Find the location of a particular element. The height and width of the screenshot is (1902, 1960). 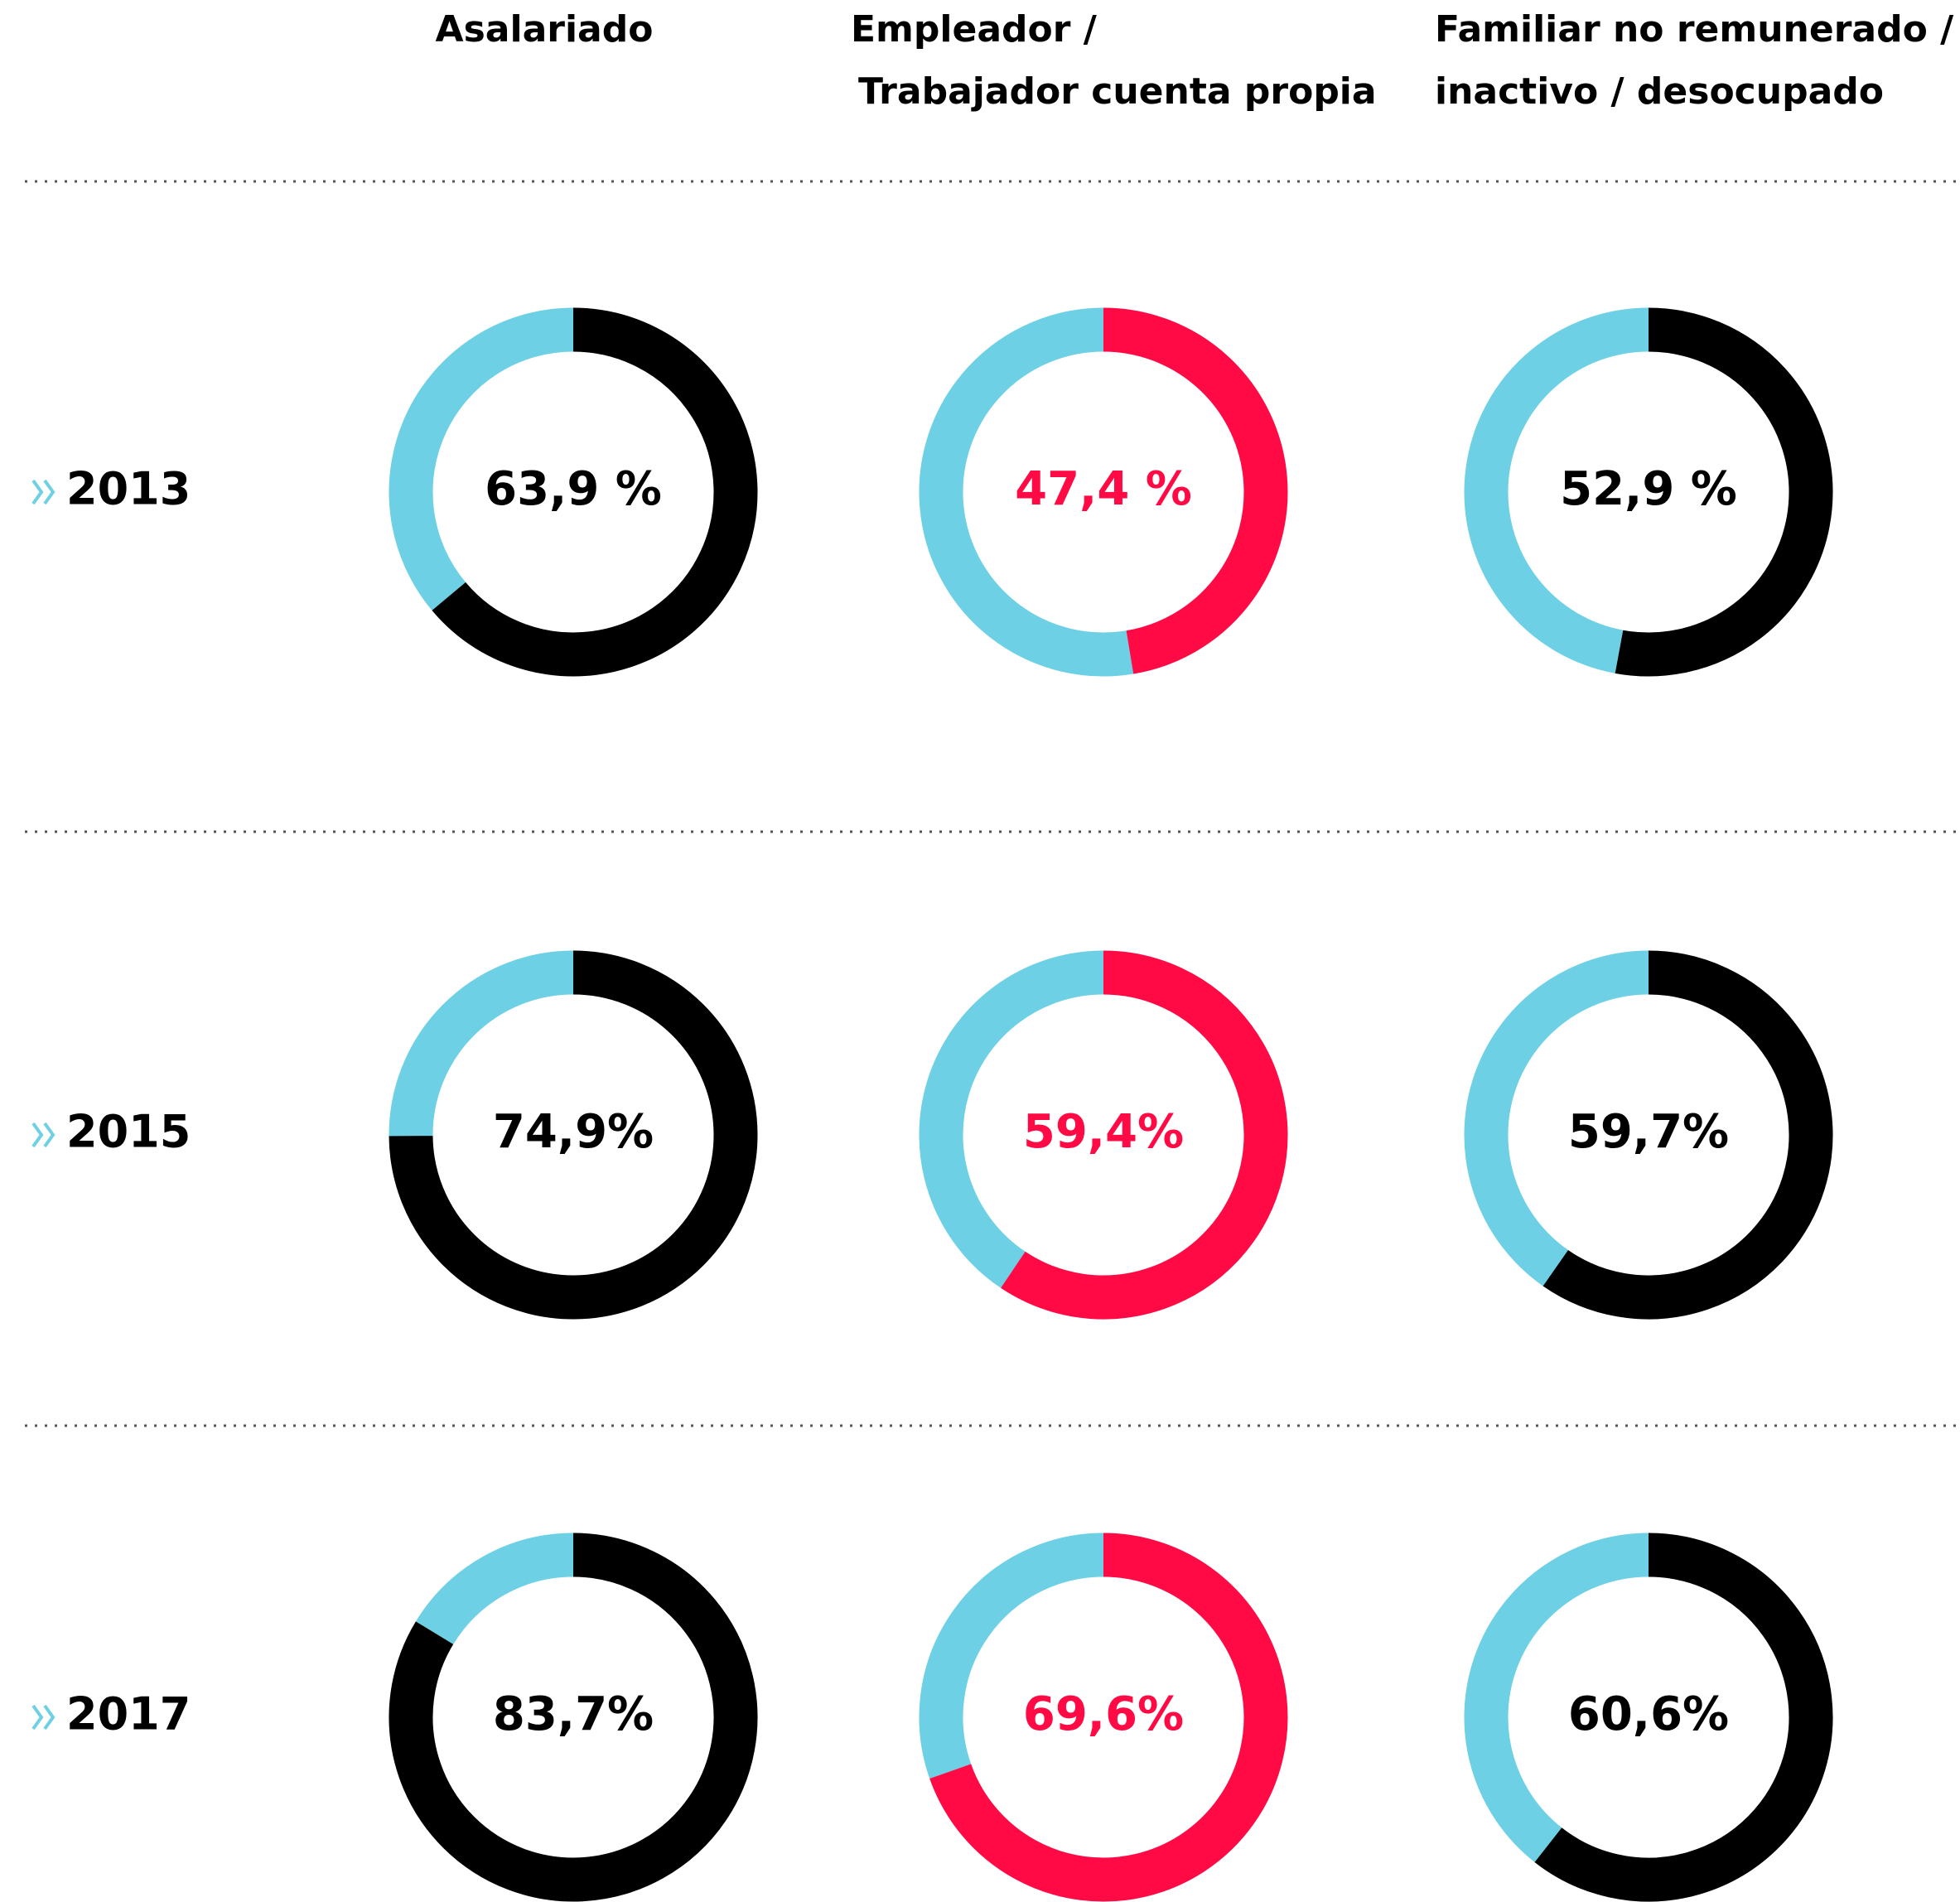

value-label: 47,4 % is located at coordinates (1103, 489).